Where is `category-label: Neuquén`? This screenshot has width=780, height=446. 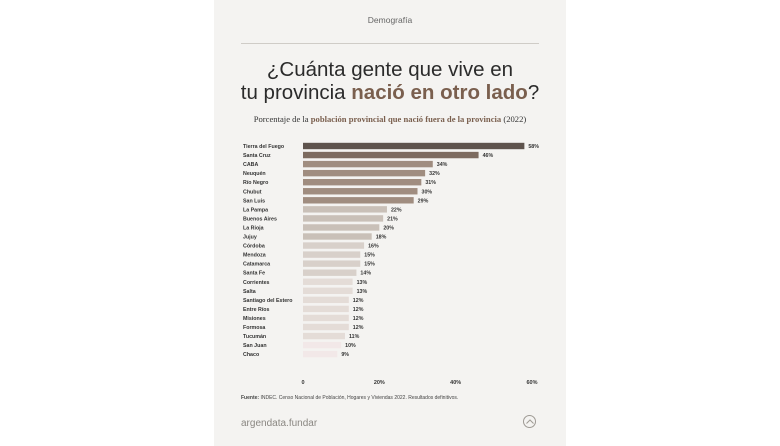 category-label: Neuquén is located at coordinates (254, 174).